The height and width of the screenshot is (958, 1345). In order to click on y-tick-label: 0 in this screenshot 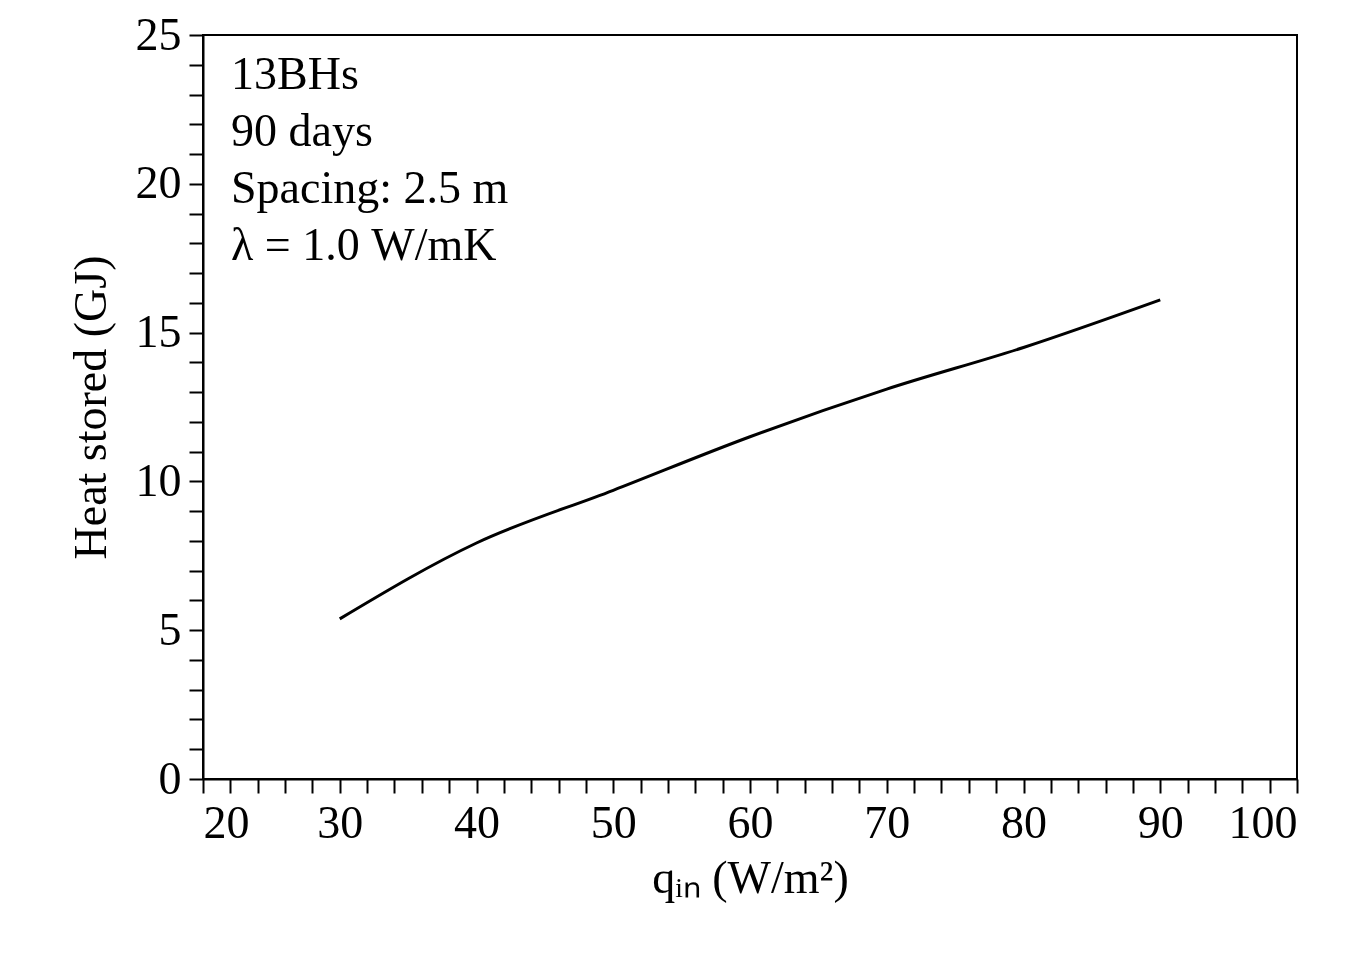, I will do `click(170, 778)`.